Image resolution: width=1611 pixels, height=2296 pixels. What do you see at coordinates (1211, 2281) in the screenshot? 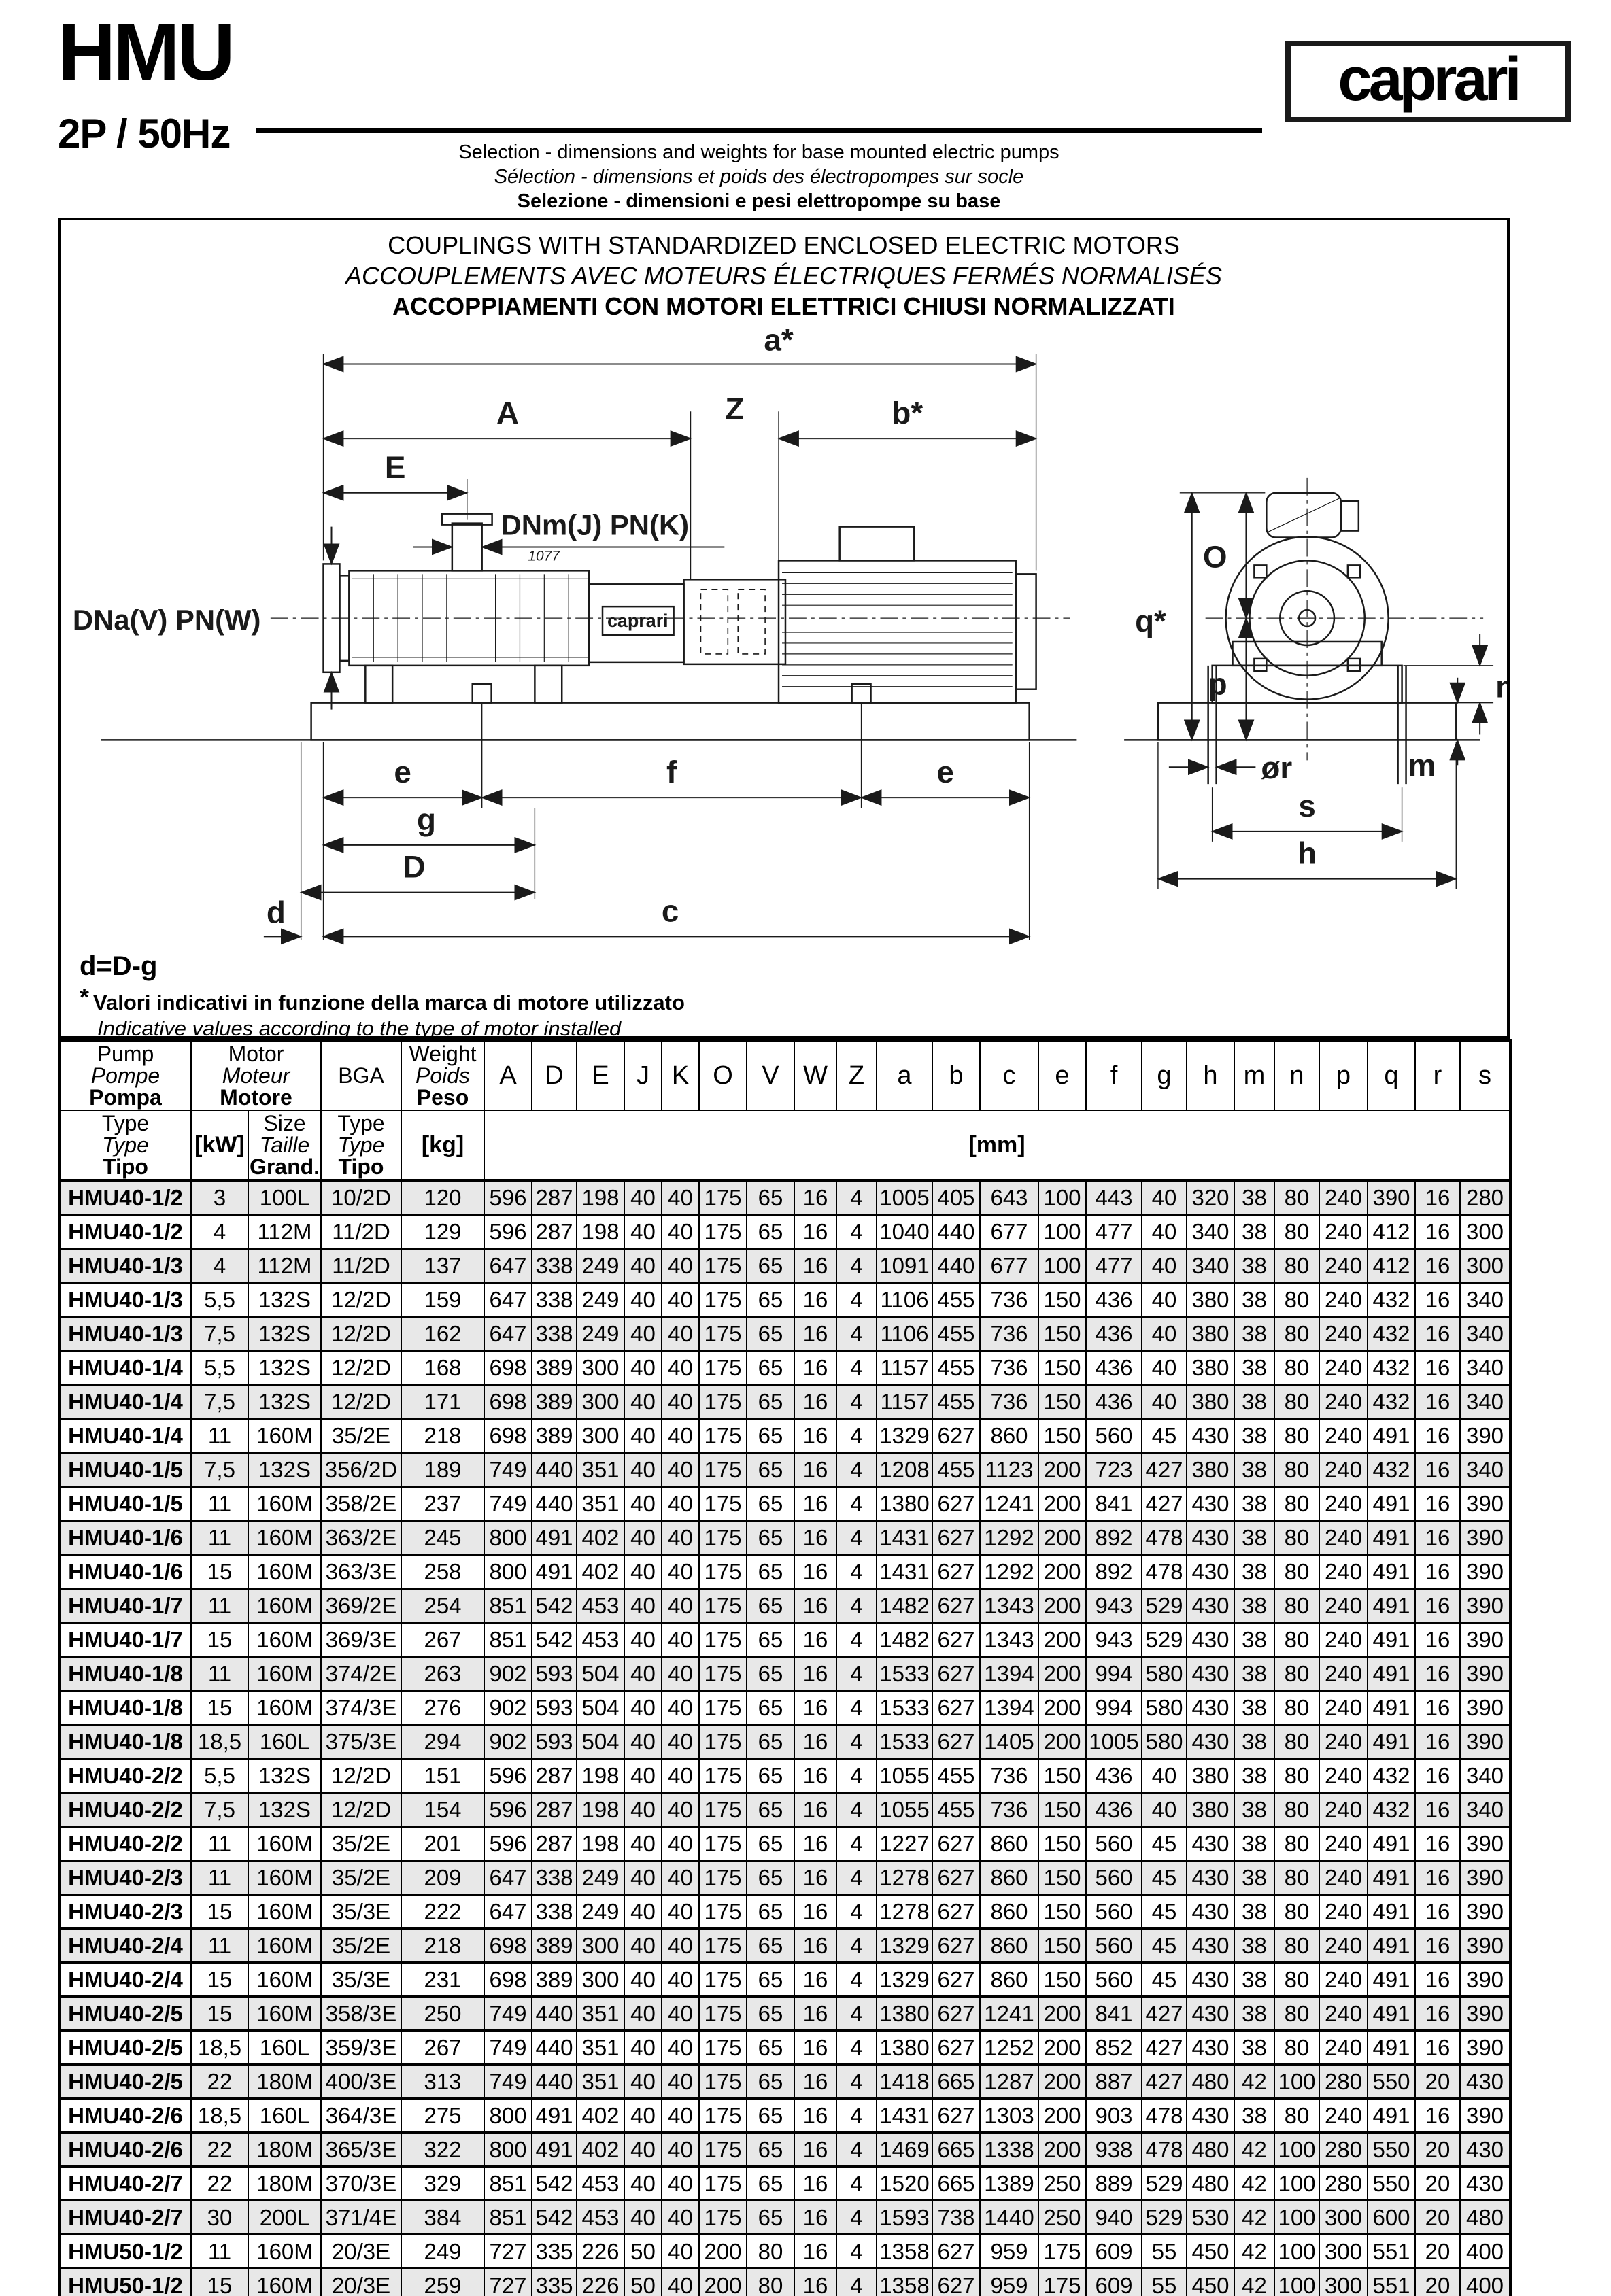
I see `value-cell: 450` at bounding box center [1211, 2281].